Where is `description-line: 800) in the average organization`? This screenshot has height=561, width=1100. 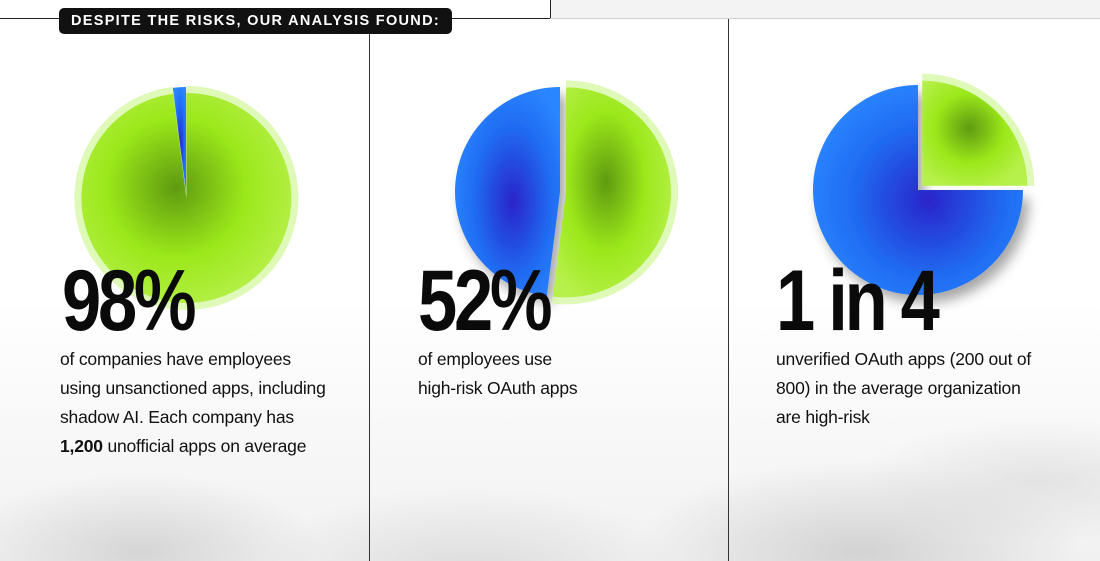
description-line: 800) in the average organization is located at coordinates (898, 388).